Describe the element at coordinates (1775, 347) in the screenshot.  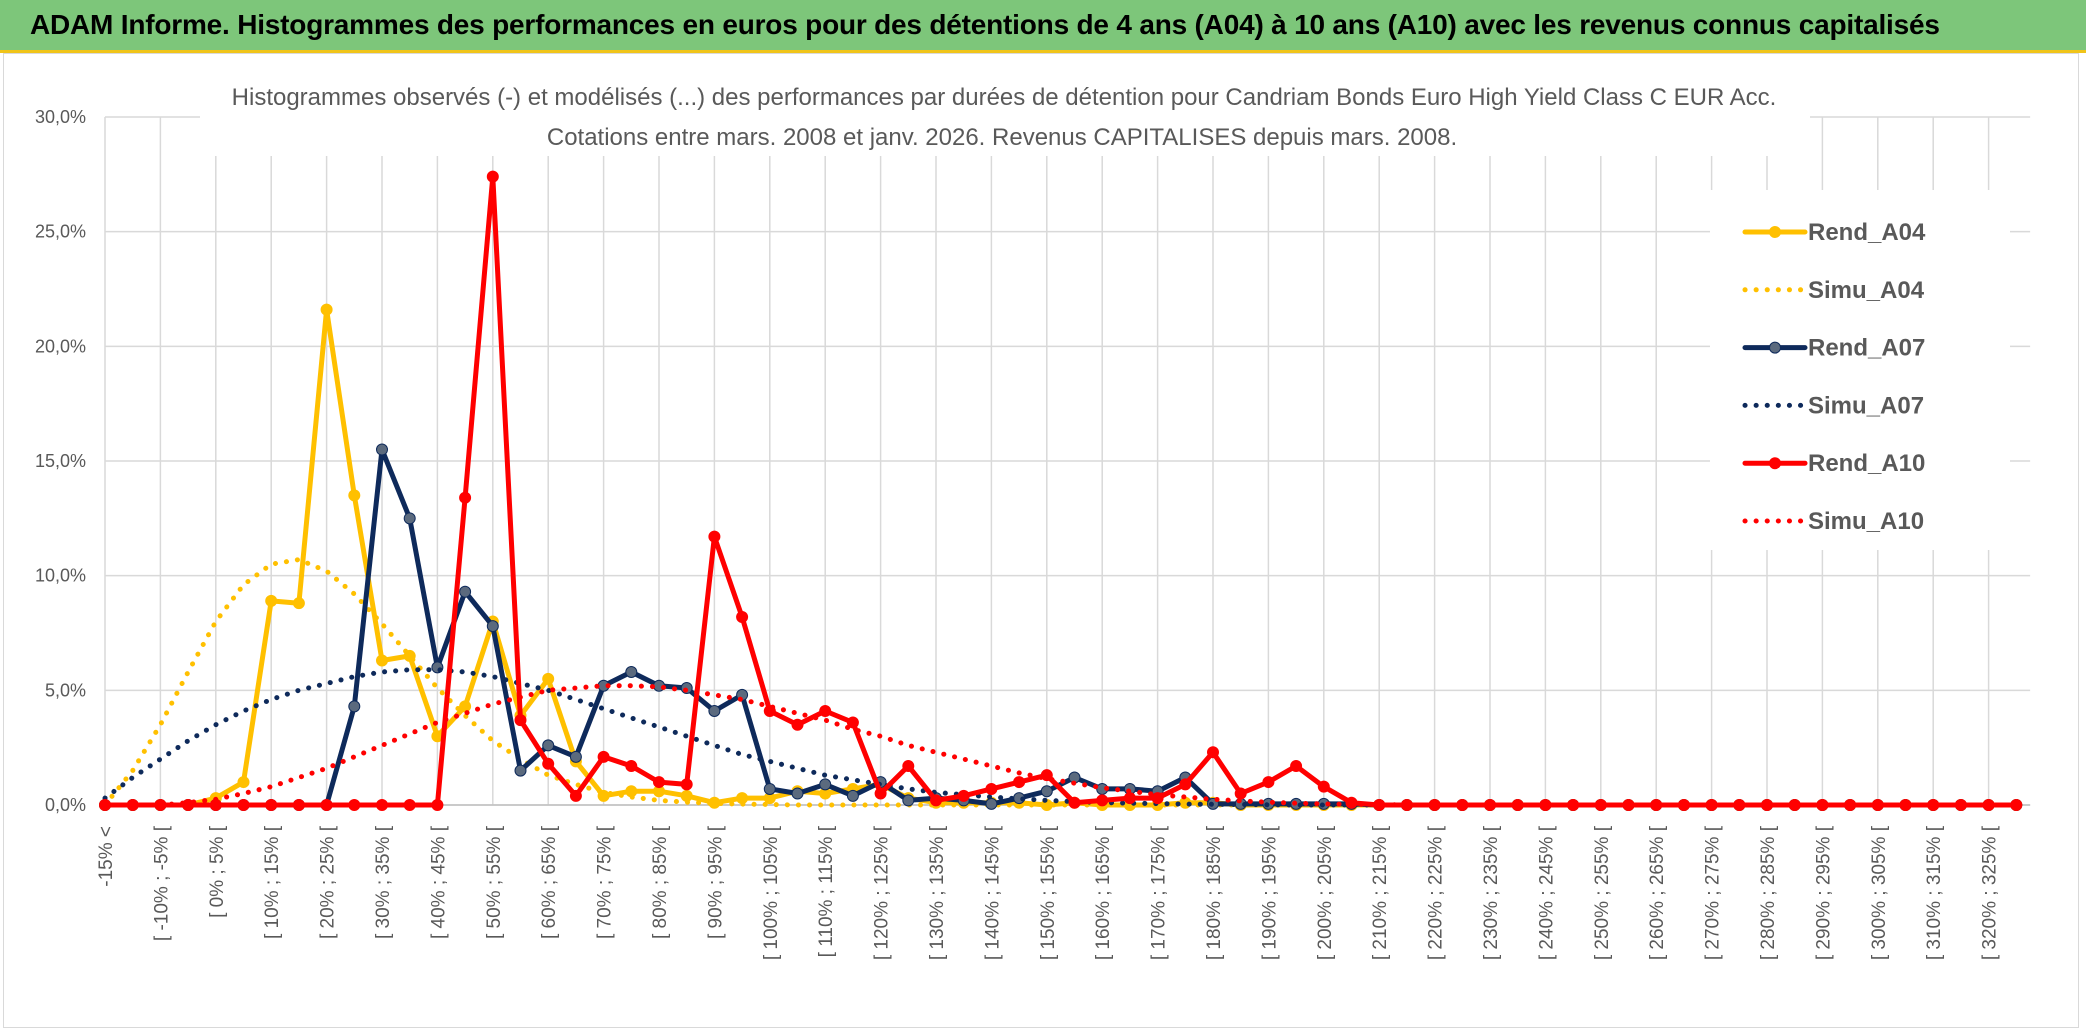
I see `legend-marker-Rend_A07` at that location.